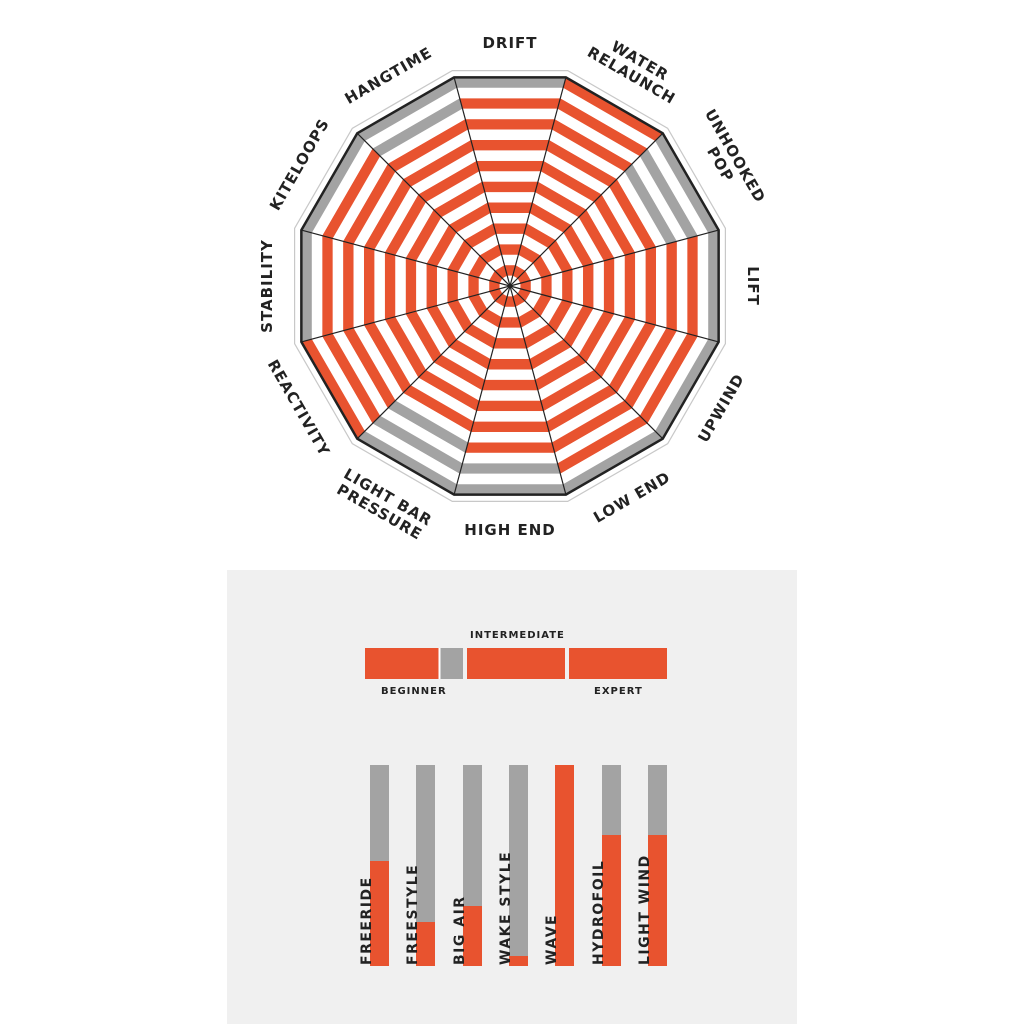 Image resolution: width=1024 pixels, height=1024 pixels. What do you see at coordinates (509, 530) in the screenshot?
I see `radar-axis-label: HIGH END` at bounding box center [509, 530].